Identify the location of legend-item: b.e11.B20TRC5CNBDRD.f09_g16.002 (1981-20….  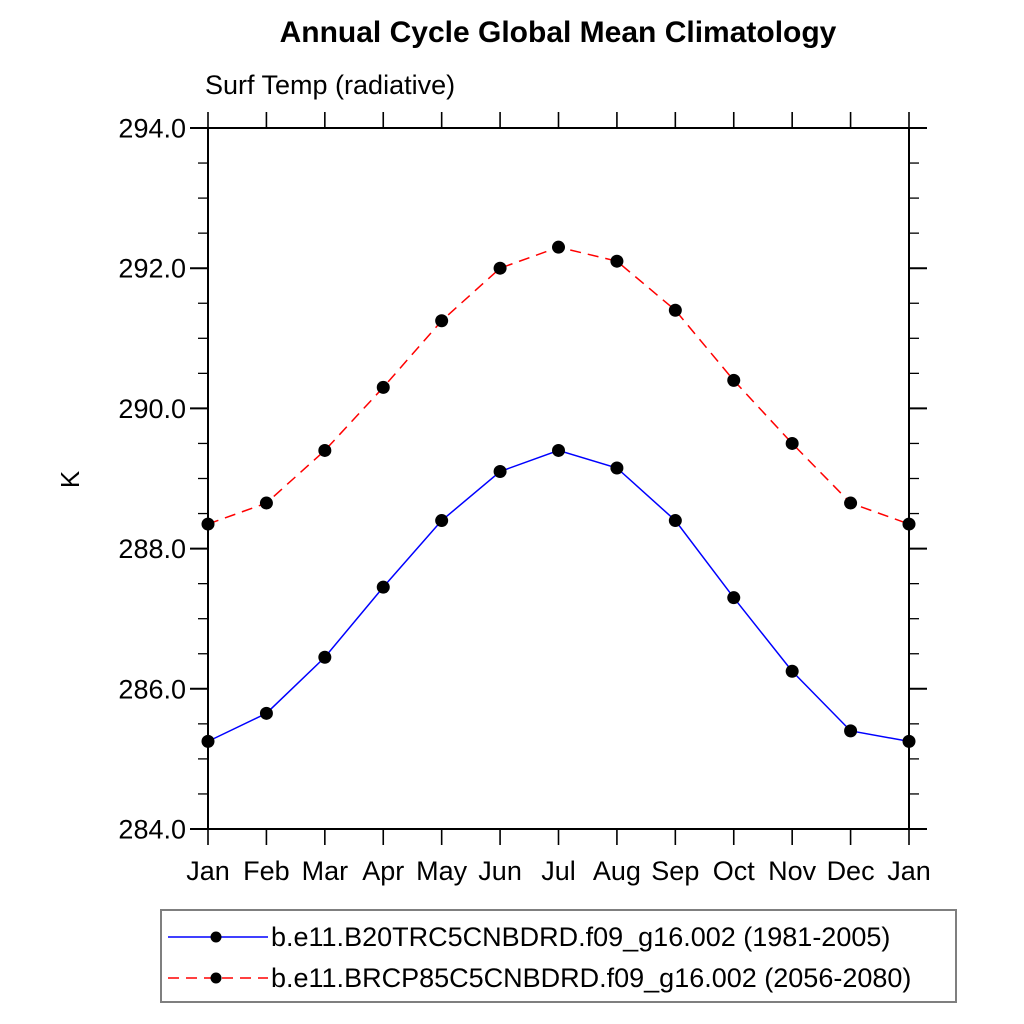
(529, 937).